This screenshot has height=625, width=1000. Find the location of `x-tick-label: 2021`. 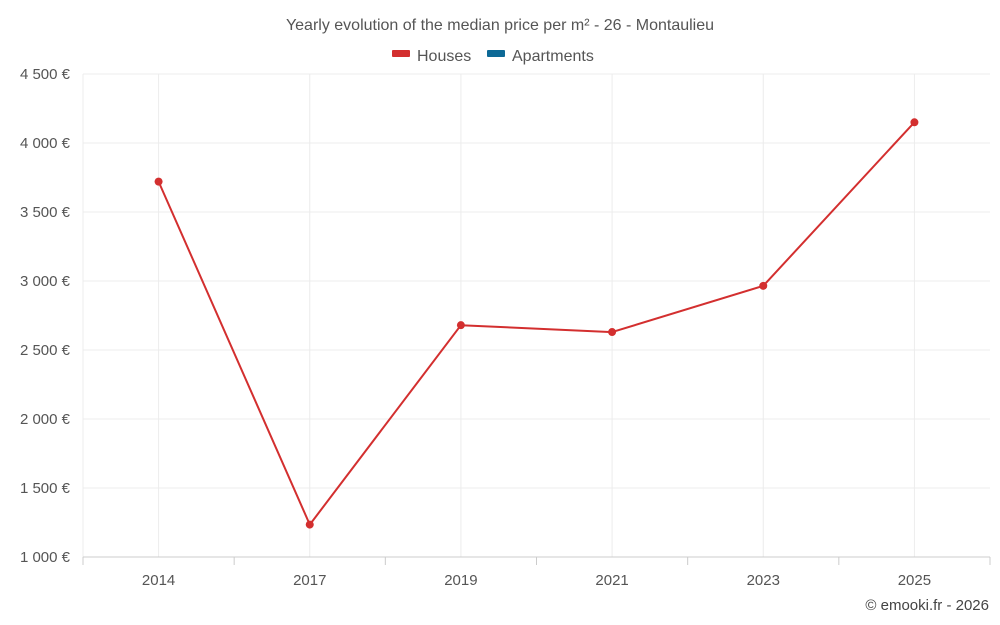

x-tick-label: 2021 is located at coordinates (611, 580).